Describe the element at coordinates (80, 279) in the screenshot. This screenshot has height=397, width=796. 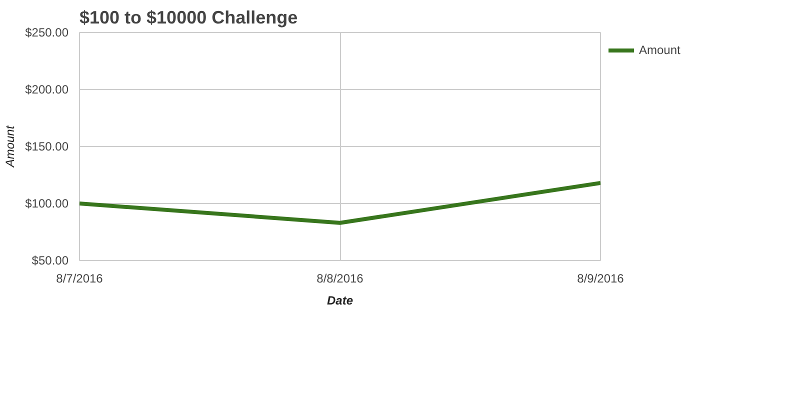
I see `x-tick-label: 8/7/2016` at that location.